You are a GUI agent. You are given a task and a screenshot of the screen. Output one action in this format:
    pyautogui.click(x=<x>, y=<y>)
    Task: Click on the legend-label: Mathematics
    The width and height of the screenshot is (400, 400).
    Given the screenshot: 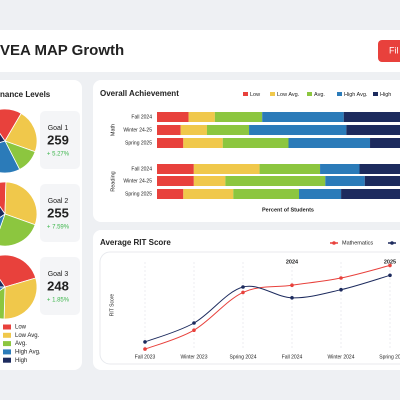 What is the action you would take?
    pyautogui.click(x=357, y=243)
    